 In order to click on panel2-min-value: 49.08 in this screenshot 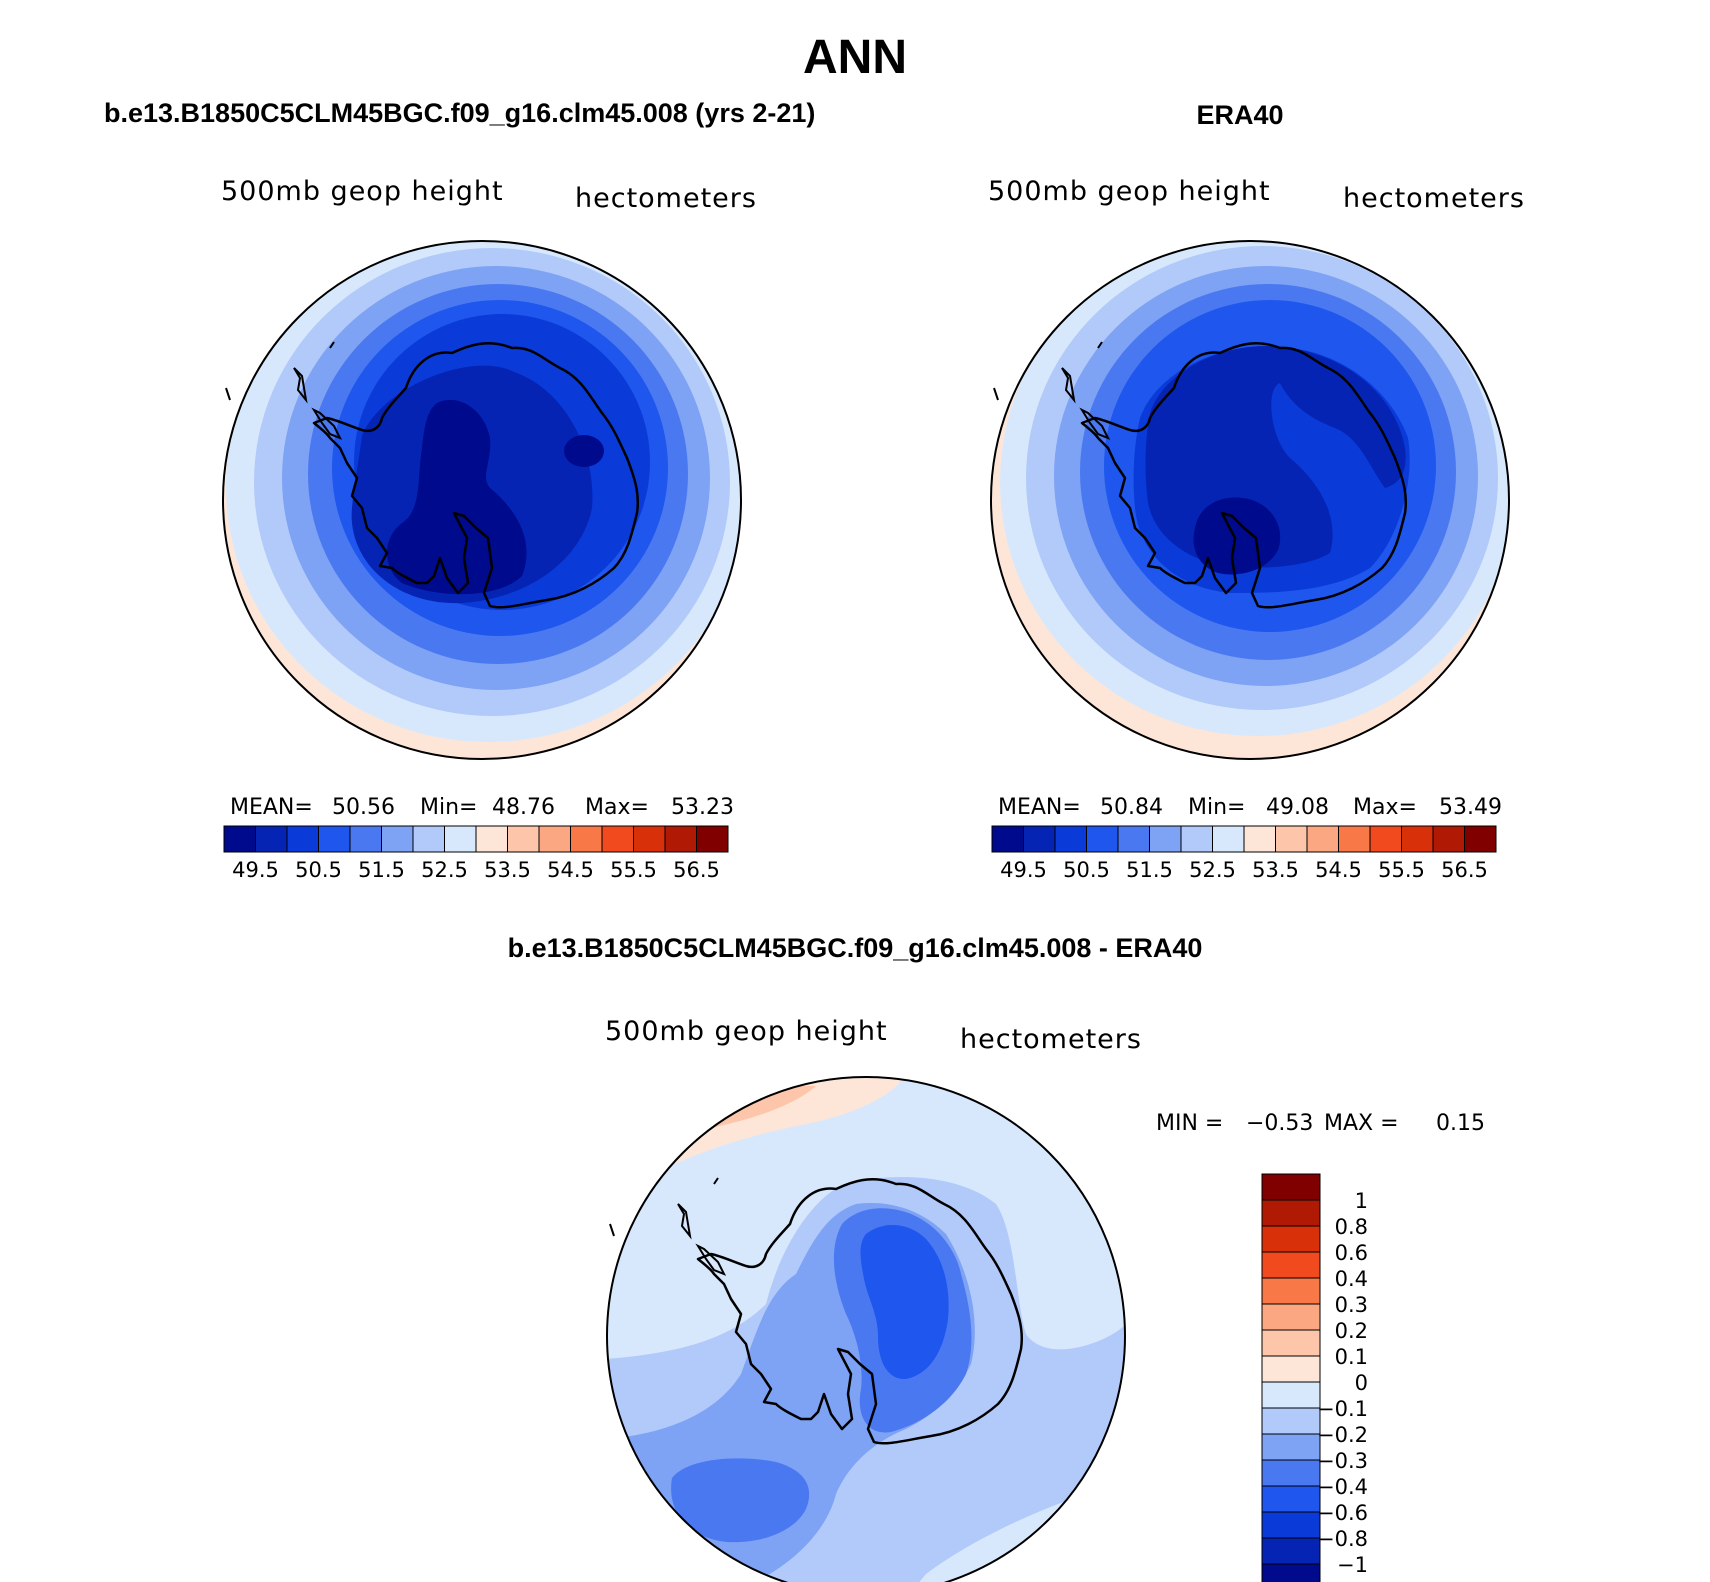, I will do `click(1297, 807)`.